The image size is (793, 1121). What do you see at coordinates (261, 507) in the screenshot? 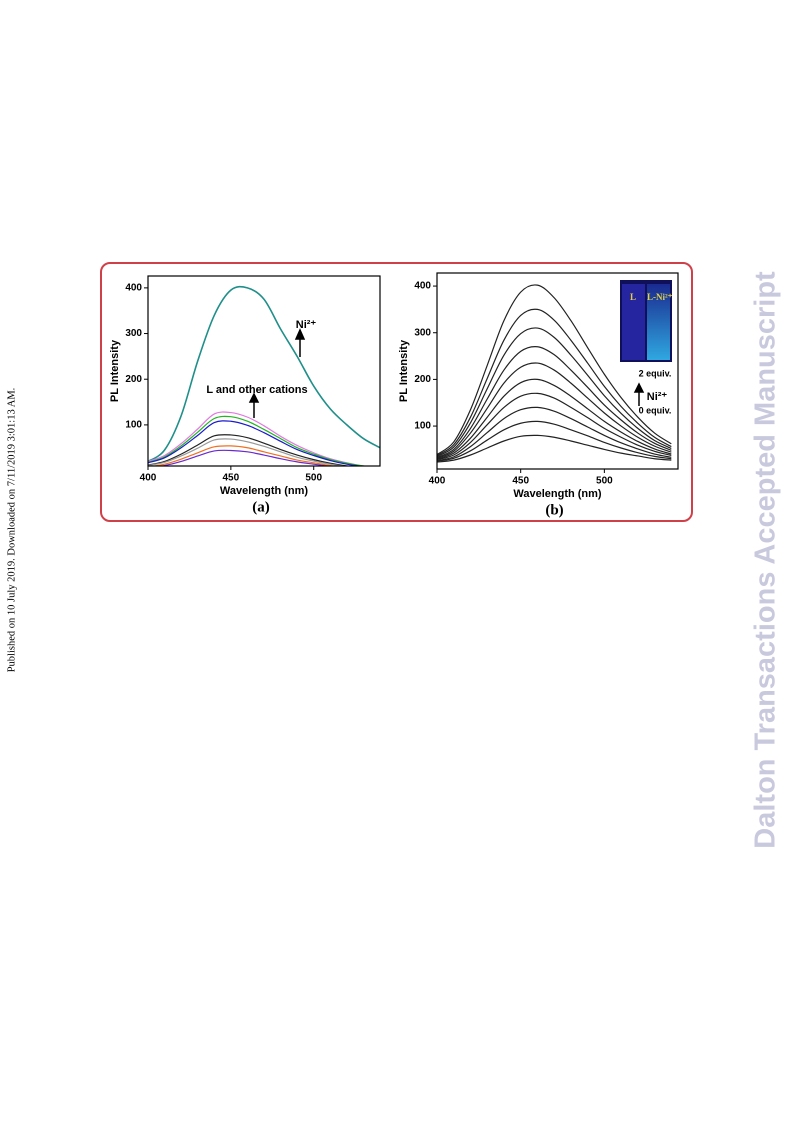
I see `panel-label: (a)` at bounding box center [261, 507].